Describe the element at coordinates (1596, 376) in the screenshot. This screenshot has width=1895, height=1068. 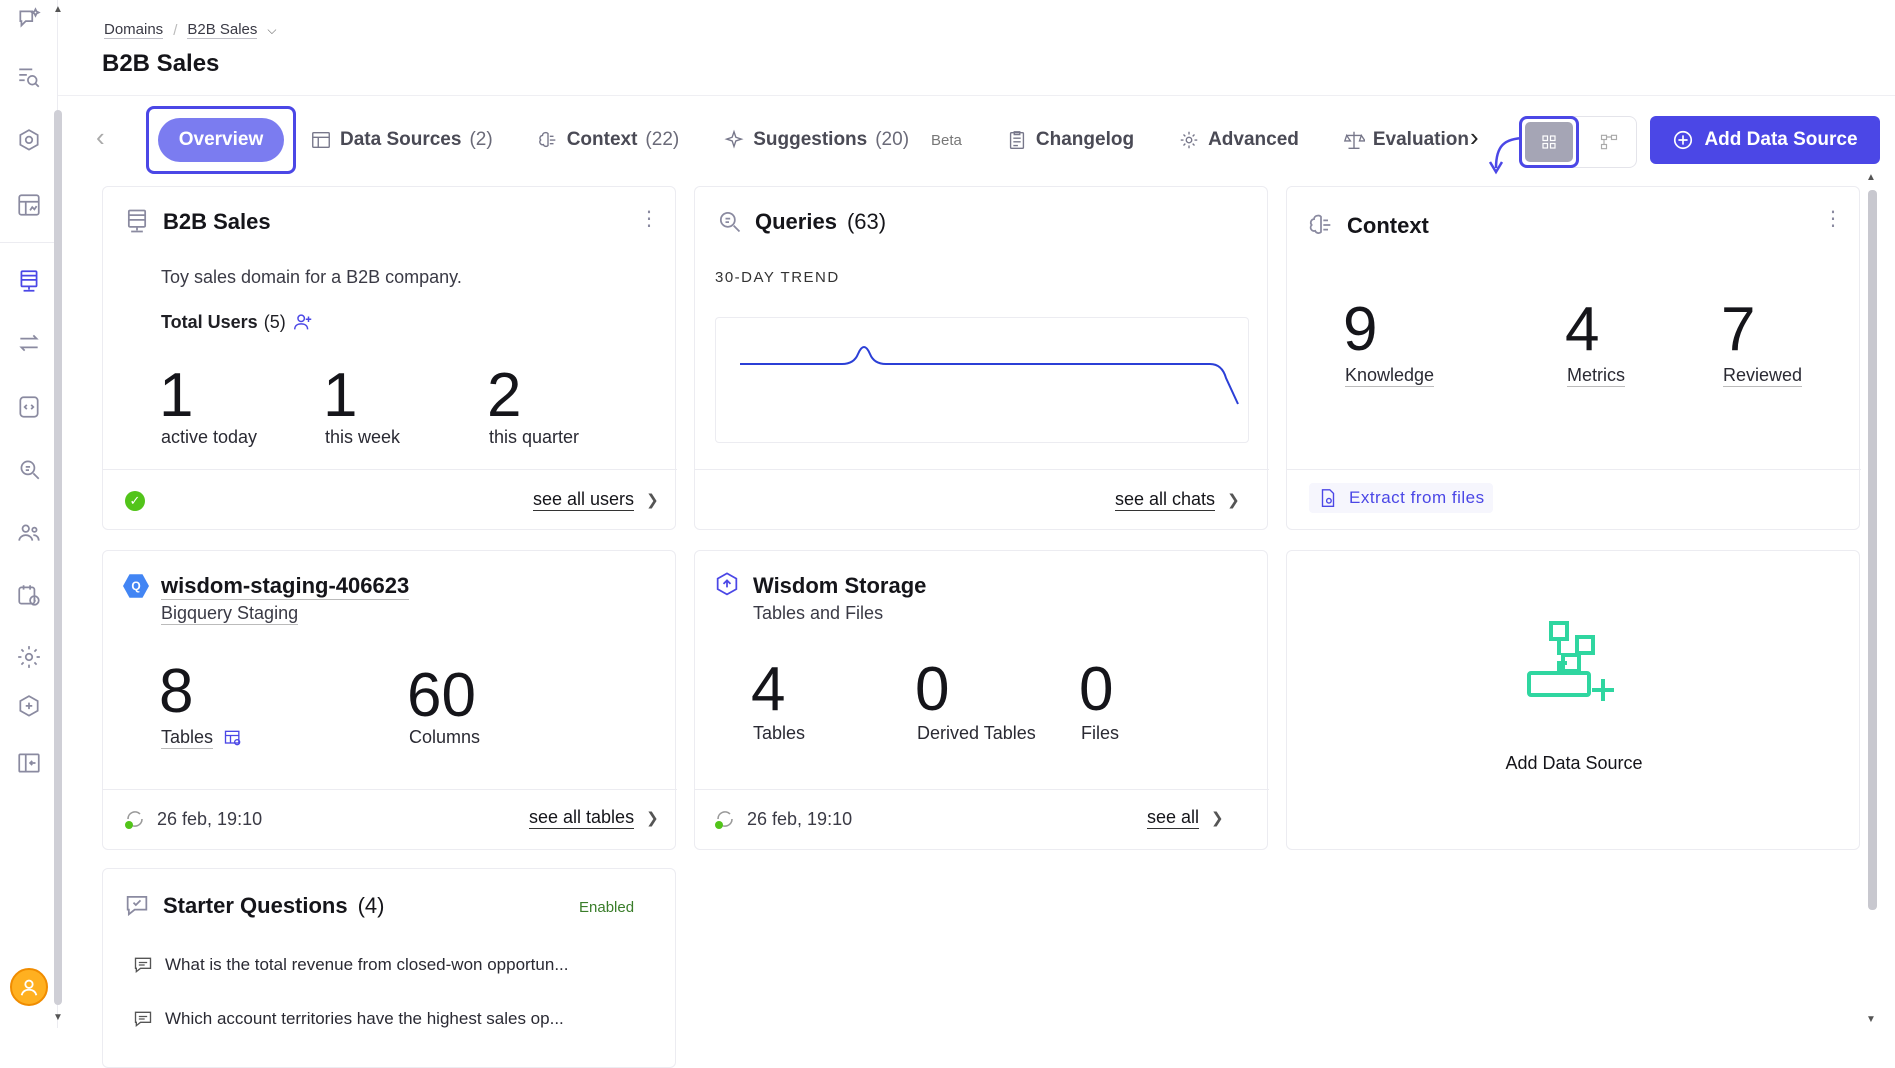
I see `stat-metrics-label: Metrics` at that location.